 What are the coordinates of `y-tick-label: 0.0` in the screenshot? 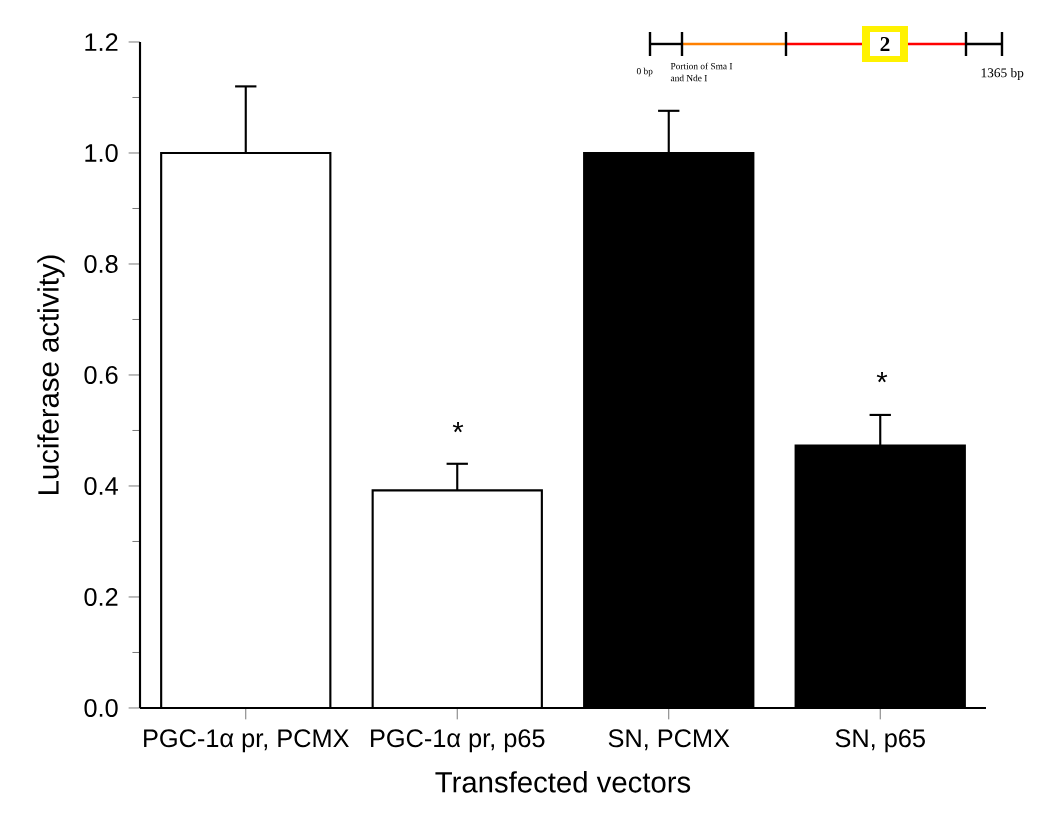 It's located at (101, 708).